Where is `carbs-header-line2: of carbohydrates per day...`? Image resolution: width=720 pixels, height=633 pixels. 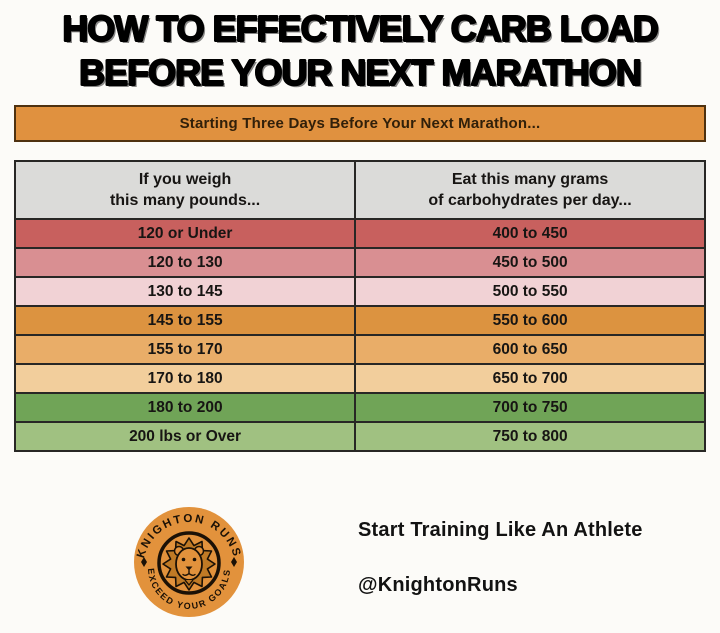 carbs-header-line2: of carbohydrates per day... is located at coordinates (530, 200).